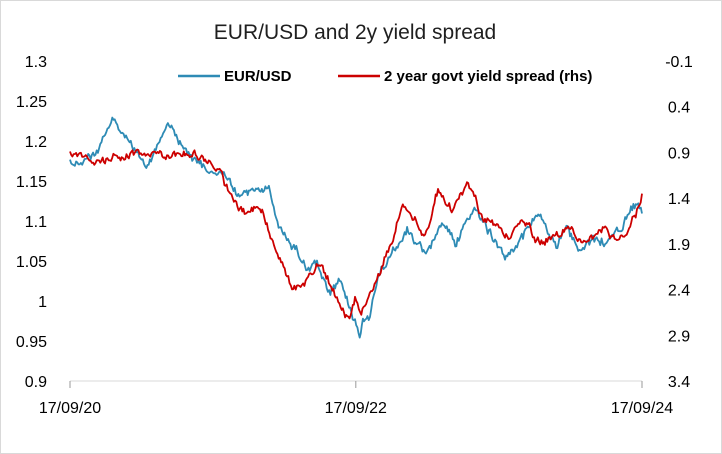 The width and height of the screenshot is (722, 454). What do you see at coordinates (488, 76) in the screenshot?
I see `legend-label-spread: 2 year govt yield spread (rhs)` at bounding box center [488, 76].